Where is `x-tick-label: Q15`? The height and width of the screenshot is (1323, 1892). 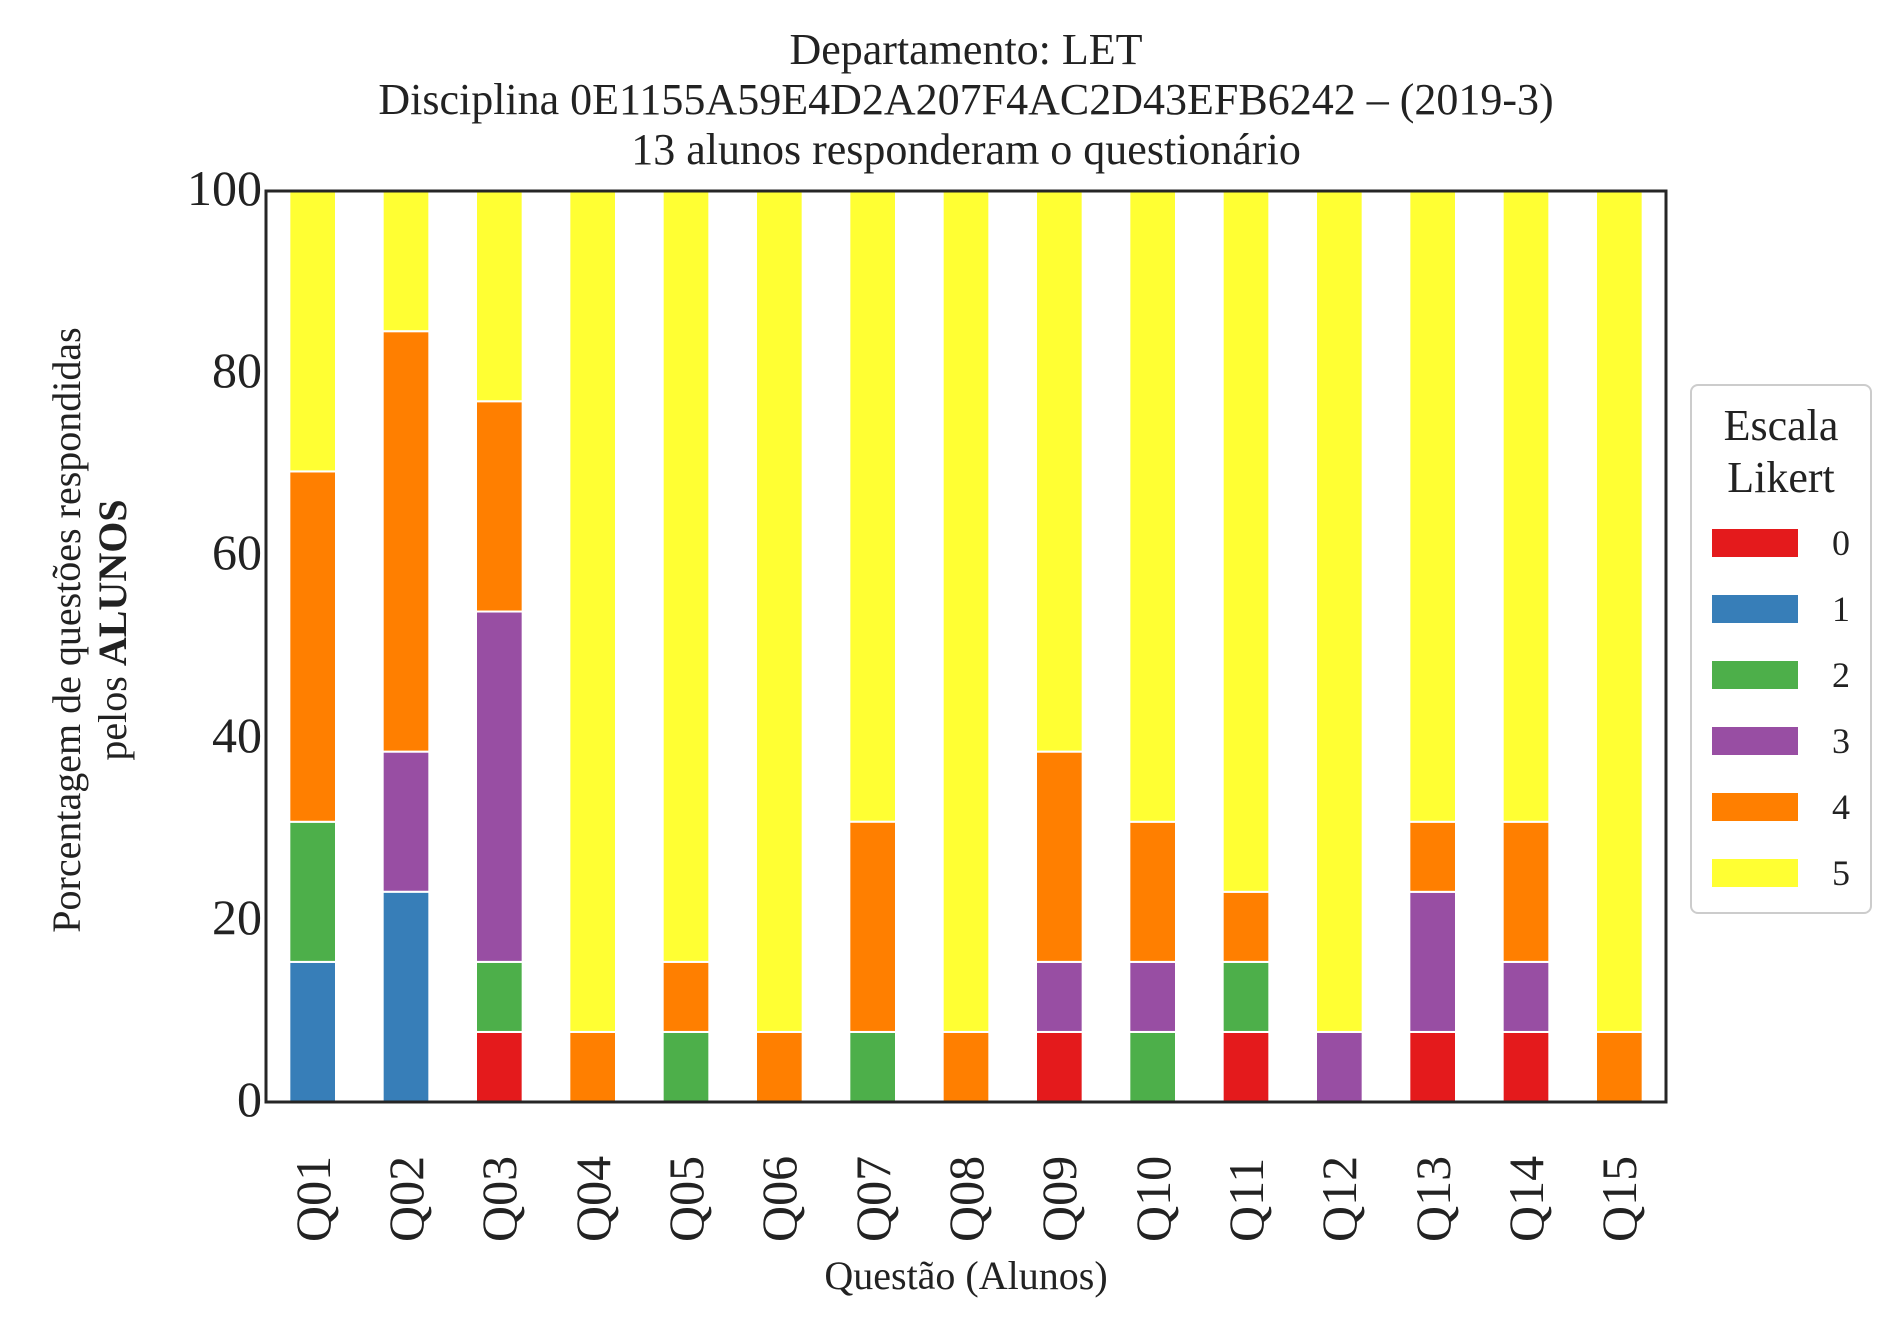 x-tick-label: Q15 is located at coordinates (1619, 1198).